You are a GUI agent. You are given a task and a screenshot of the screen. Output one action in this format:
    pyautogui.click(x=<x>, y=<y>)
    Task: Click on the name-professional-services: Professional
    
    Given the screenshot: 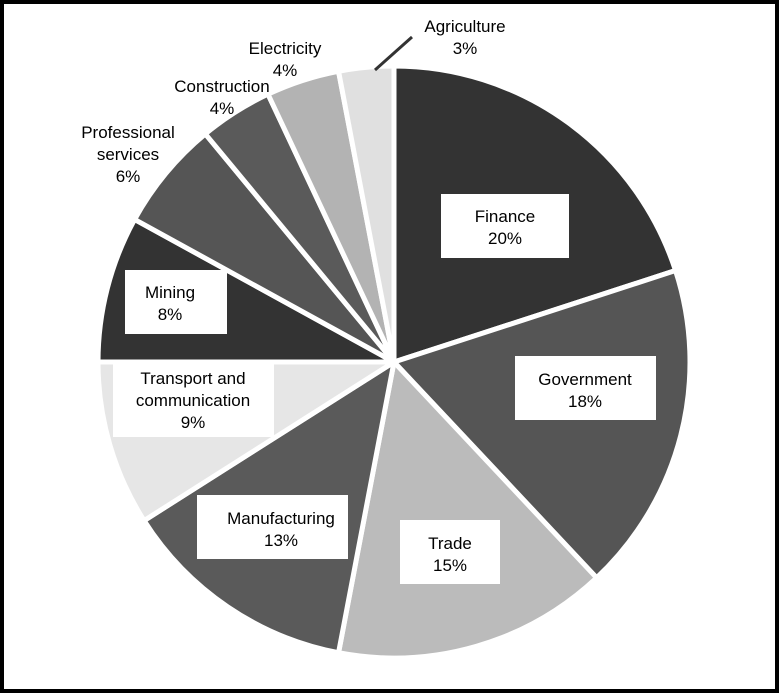 What is the action you would take?
    pyautogui.click(x=128, y=132)
    